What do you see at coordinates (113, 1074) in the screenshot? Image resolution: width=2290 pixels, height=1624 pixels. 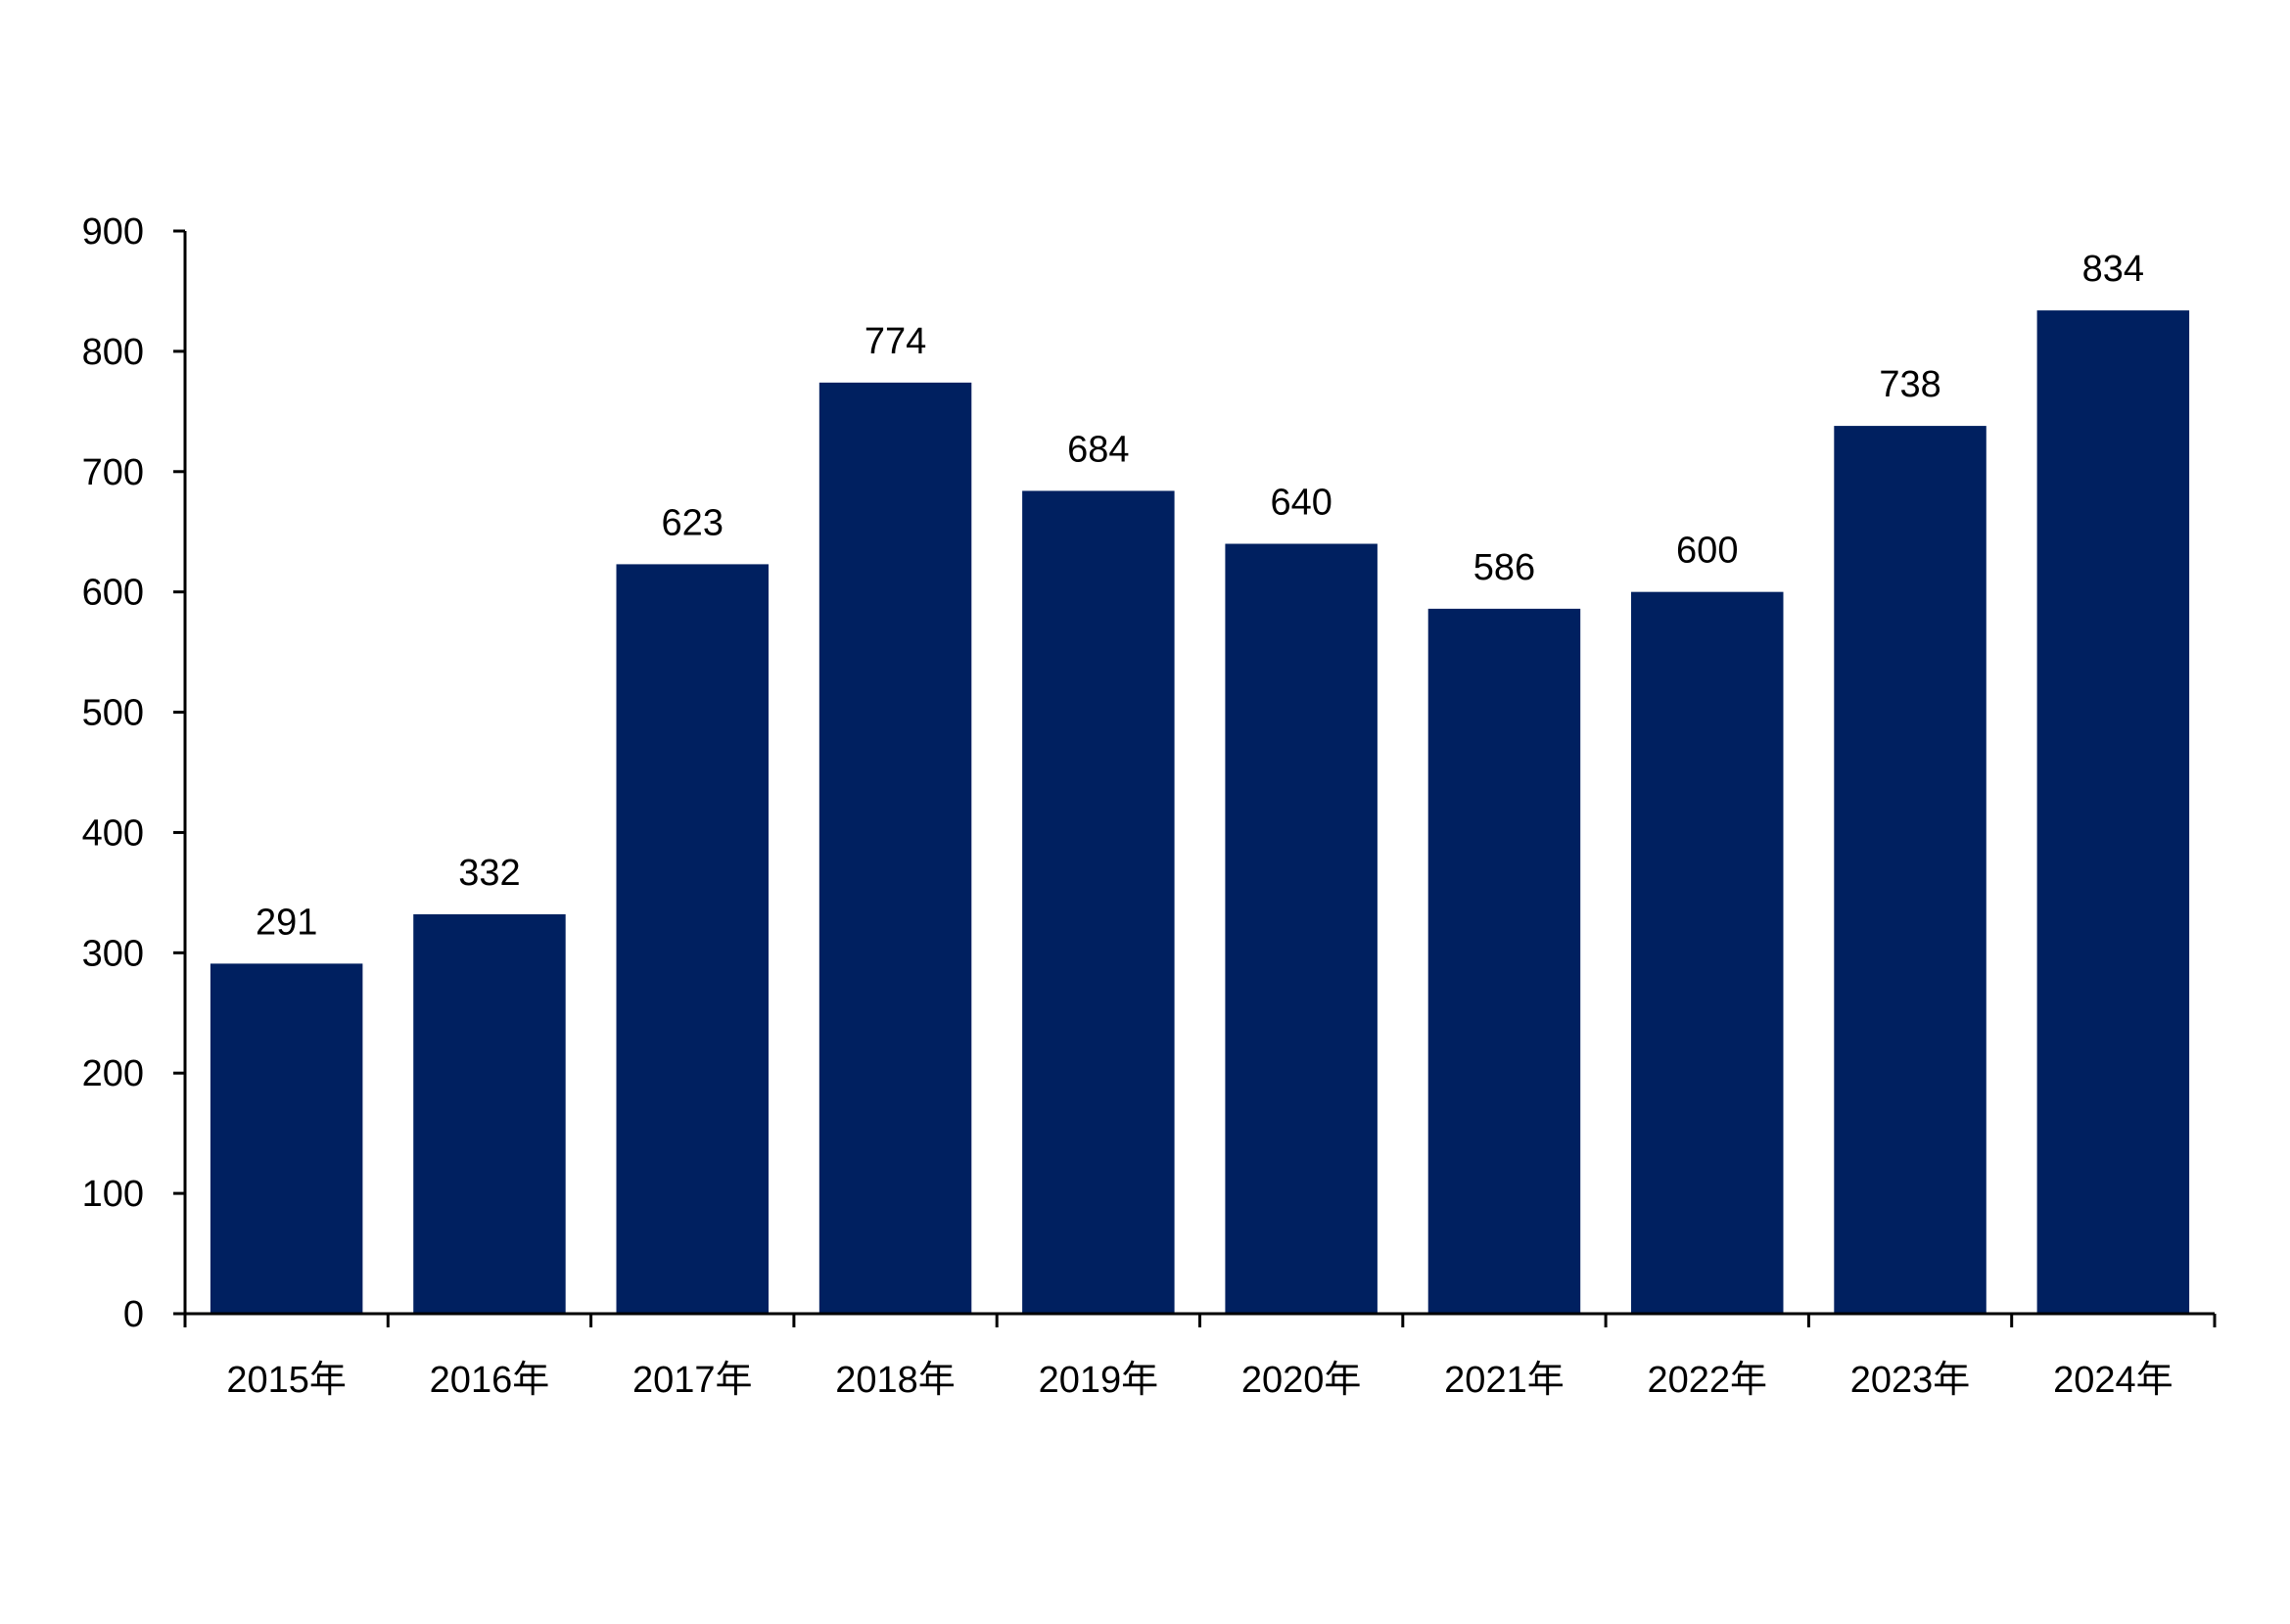 I see `y-tick-label-200: 200` at bounding box center [113, 1074].